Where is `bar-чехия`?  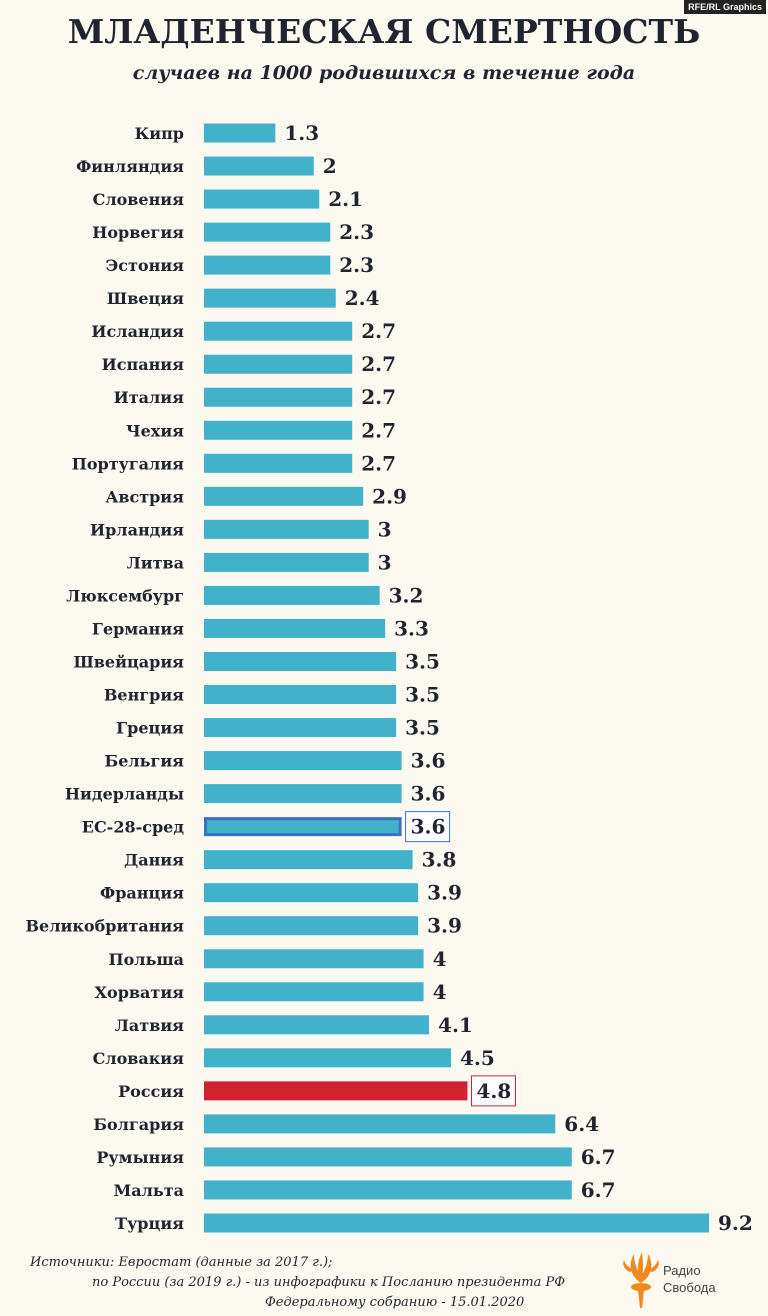 bar-чехия is located at coordinates (278, 430).